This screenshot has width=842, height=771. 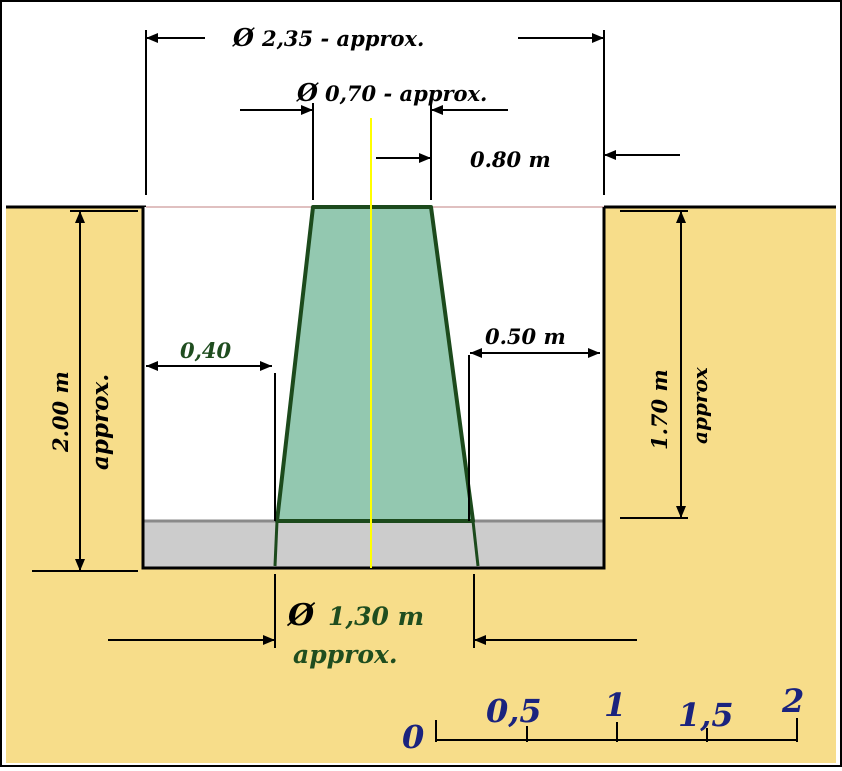 I want to click on scale-label: 1,5, so click(x=706, y=715).